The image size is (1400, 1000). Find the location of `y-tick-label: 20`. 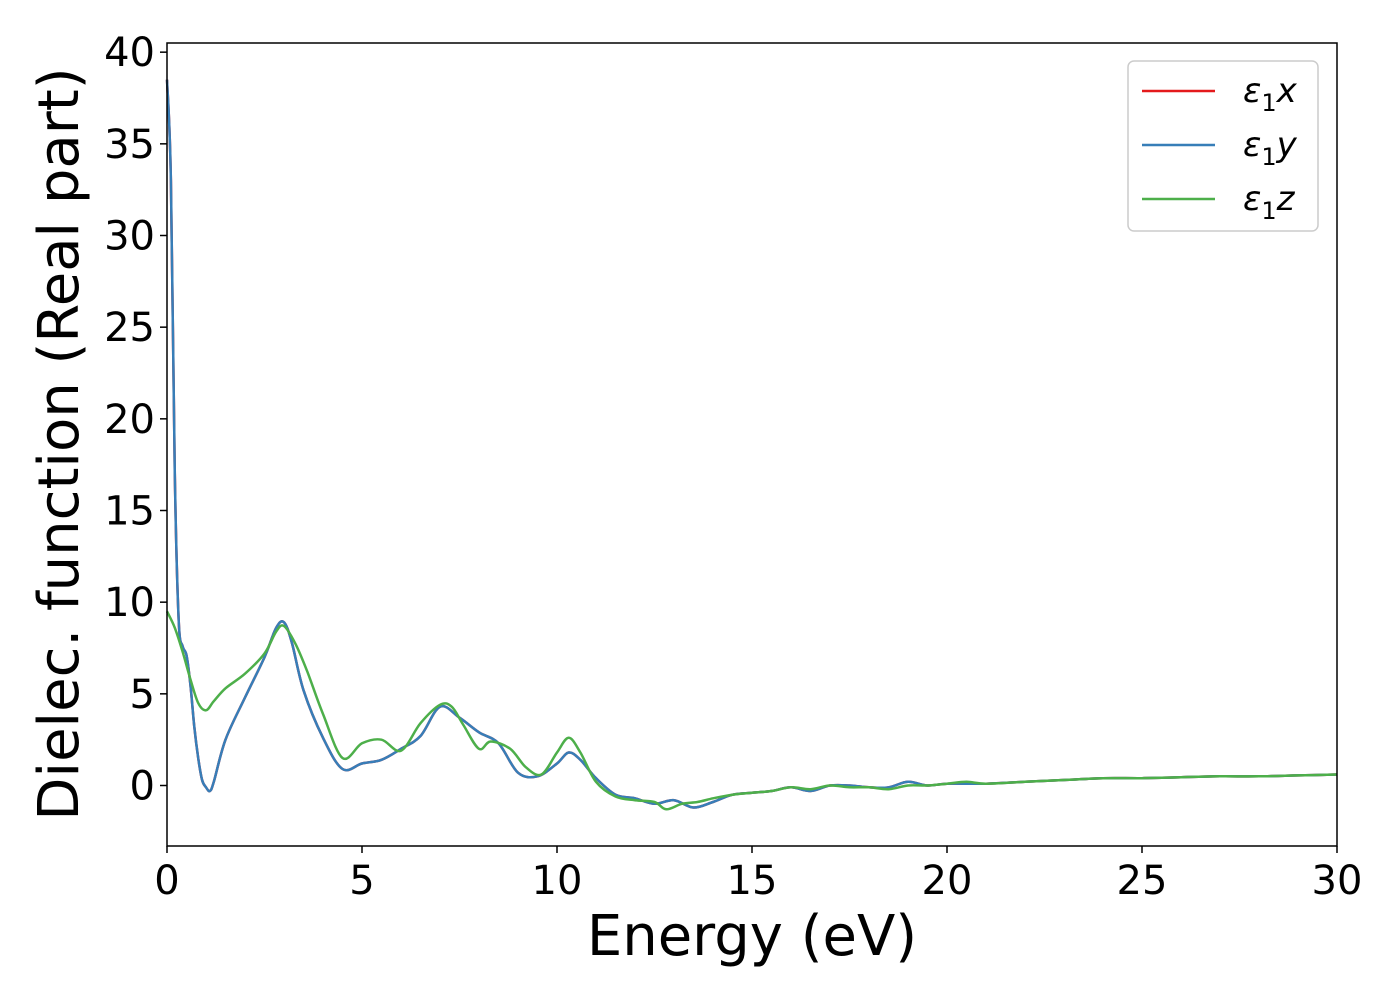

y-tick-label: 20 is located at coordinates (129, 420).